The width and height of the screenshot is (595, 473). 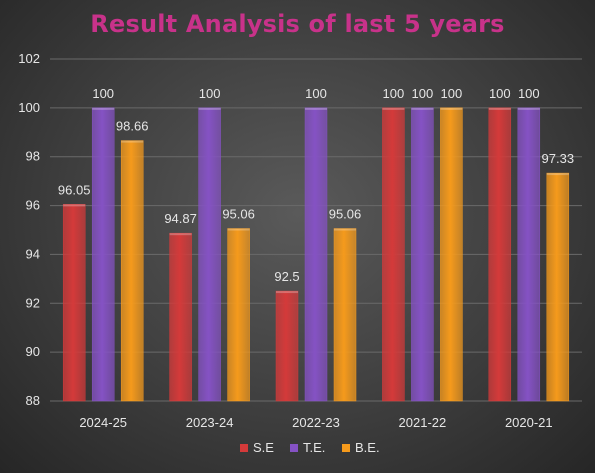 What do you see at coordinates (74, 189) in the screenshot?
I see `data-label: 96.05` at bounding box center [74, 189].